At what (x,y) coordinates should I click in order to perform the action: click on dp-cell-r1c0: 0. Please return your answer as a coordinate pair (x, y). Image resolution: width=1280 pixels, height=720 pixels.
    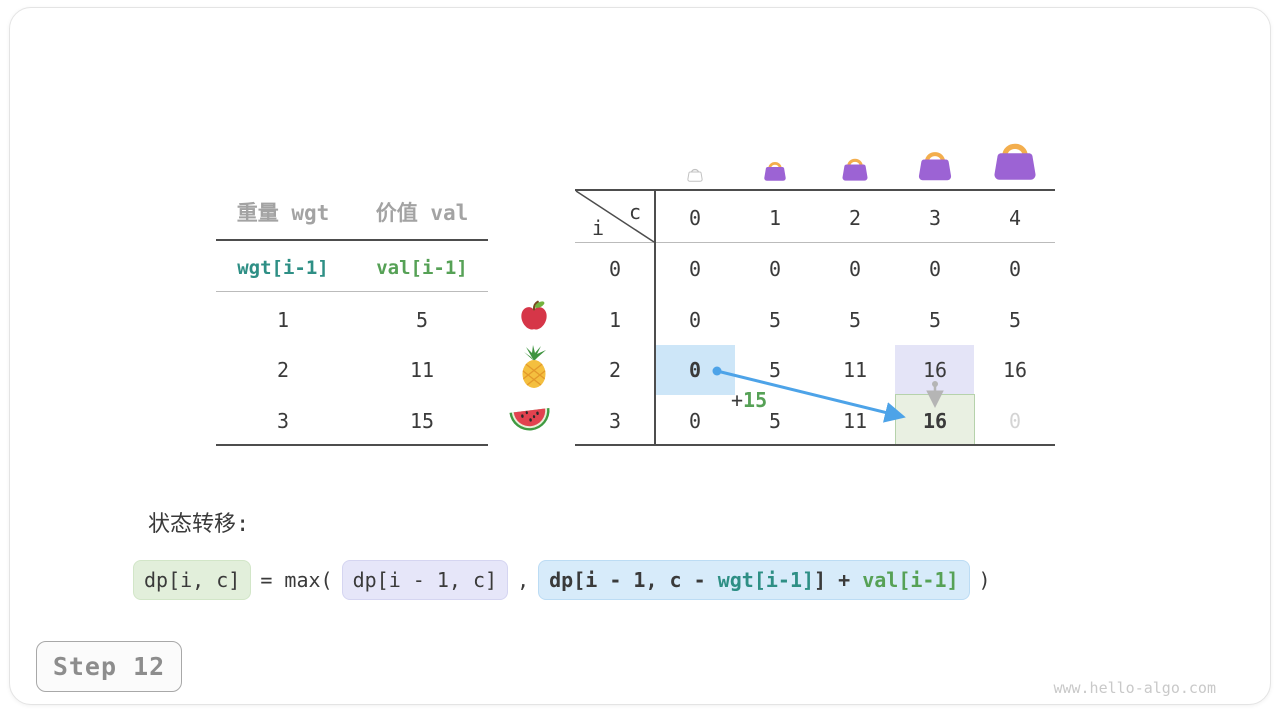
    Looking at the image, I should click on (695, 319).